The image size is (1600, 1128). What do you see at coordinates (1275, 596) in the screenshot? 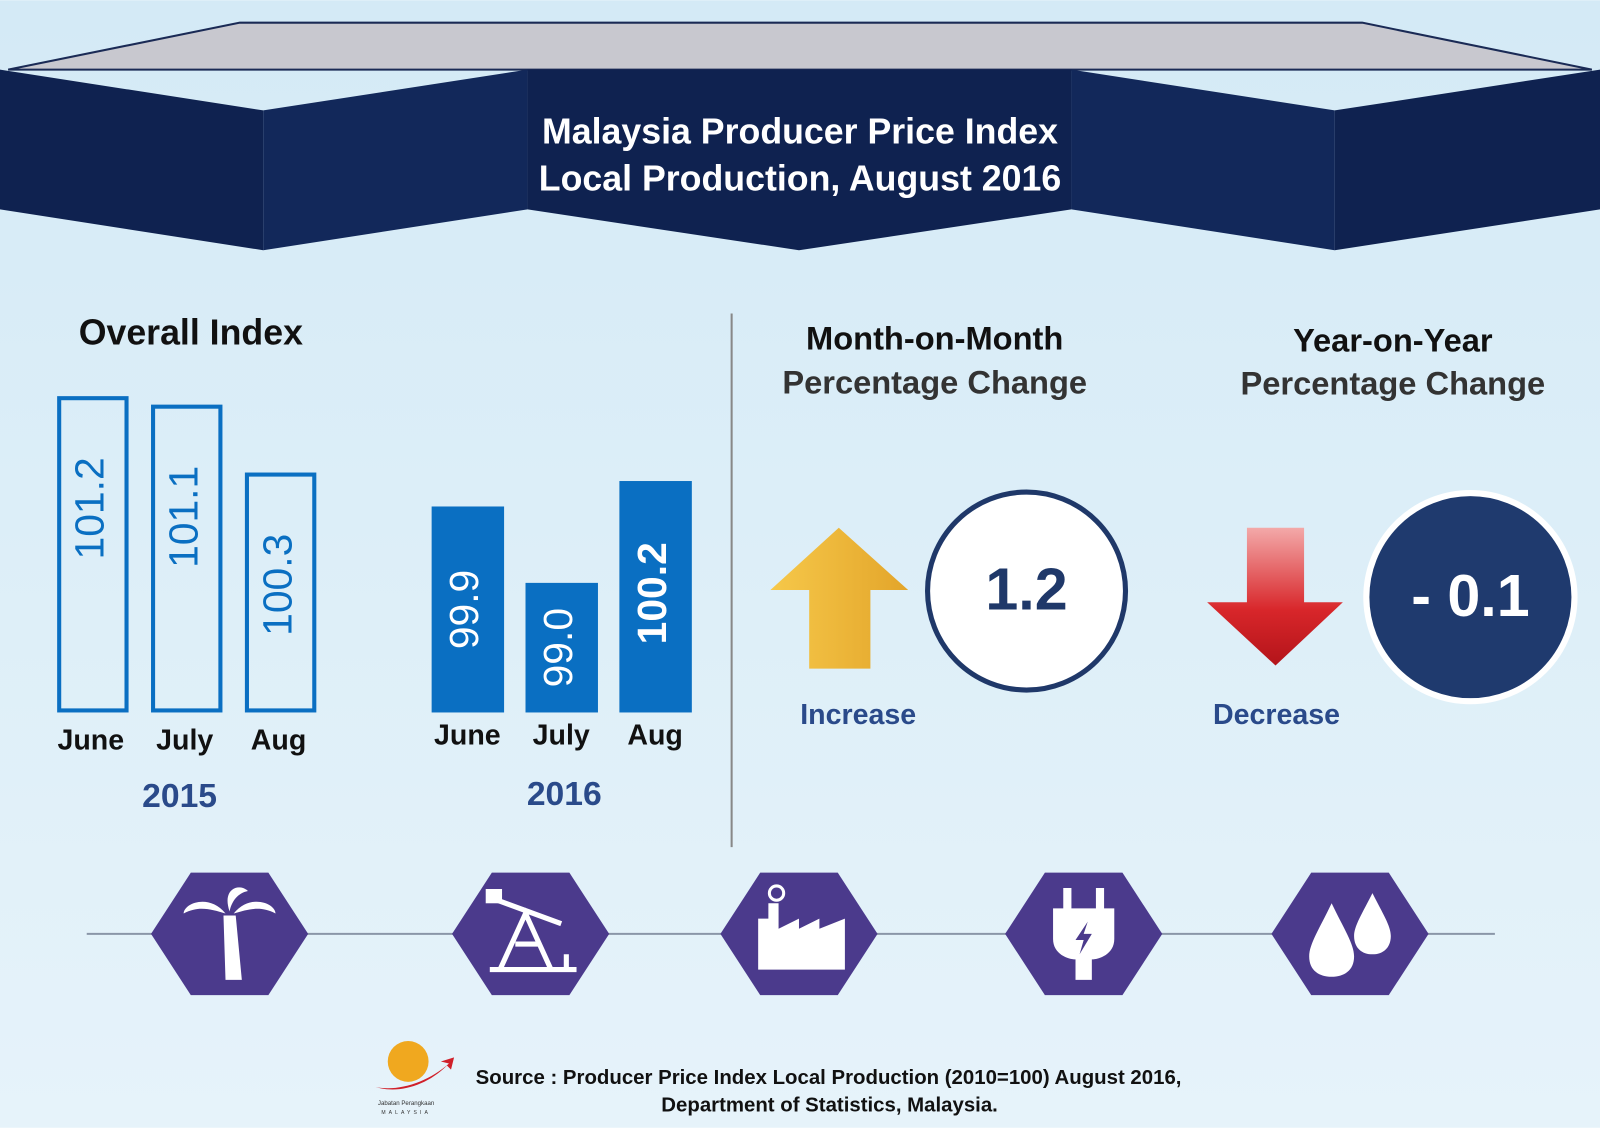
I see `down-arrow` at bounding box center [1275, 596].